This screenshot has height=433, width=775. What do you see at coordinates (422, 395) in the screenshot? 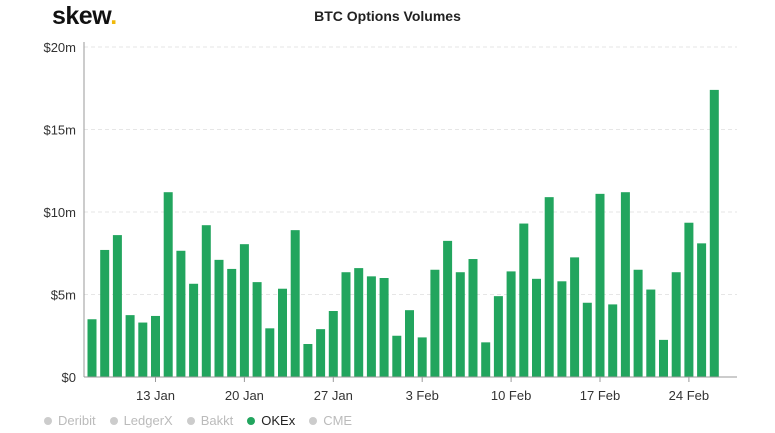
I see `x-tick-label: 3 Feb` at bounding box center [422, 395].